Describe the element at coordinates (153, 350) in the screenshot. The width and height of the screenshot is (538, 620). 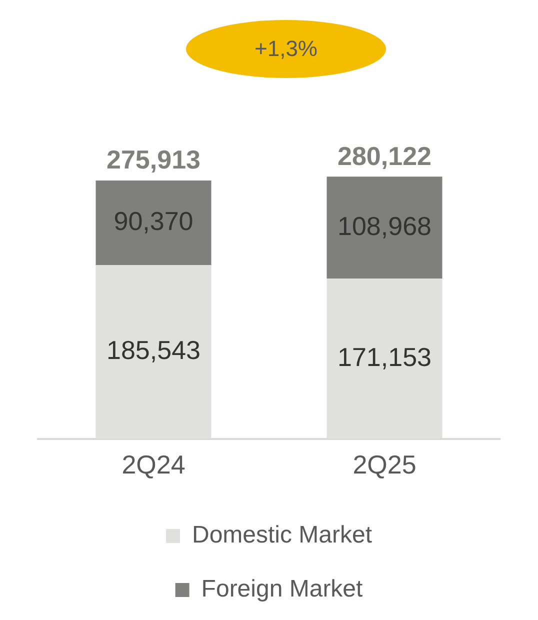
I see `data-label: 185,543` at that location.